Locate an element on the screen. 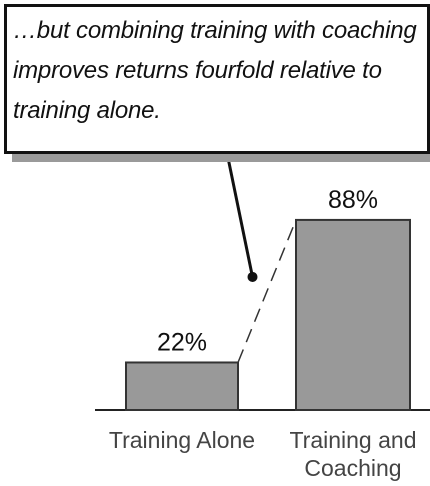 The image size is (430, 486). value-label: 22% is located at coordinates (182, 342).